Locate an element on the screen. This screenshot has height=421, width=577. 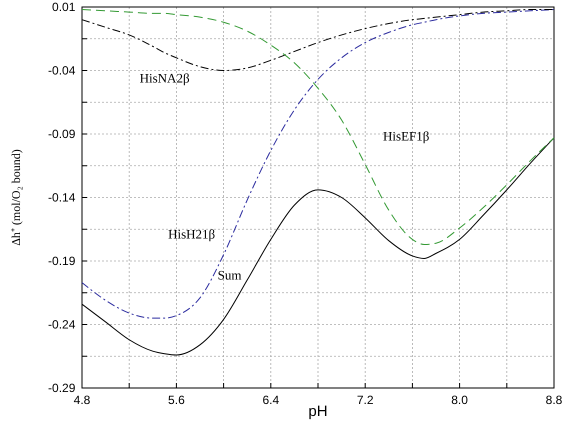
y-tick-label: -0.14 is located at coordinates (62, 197).